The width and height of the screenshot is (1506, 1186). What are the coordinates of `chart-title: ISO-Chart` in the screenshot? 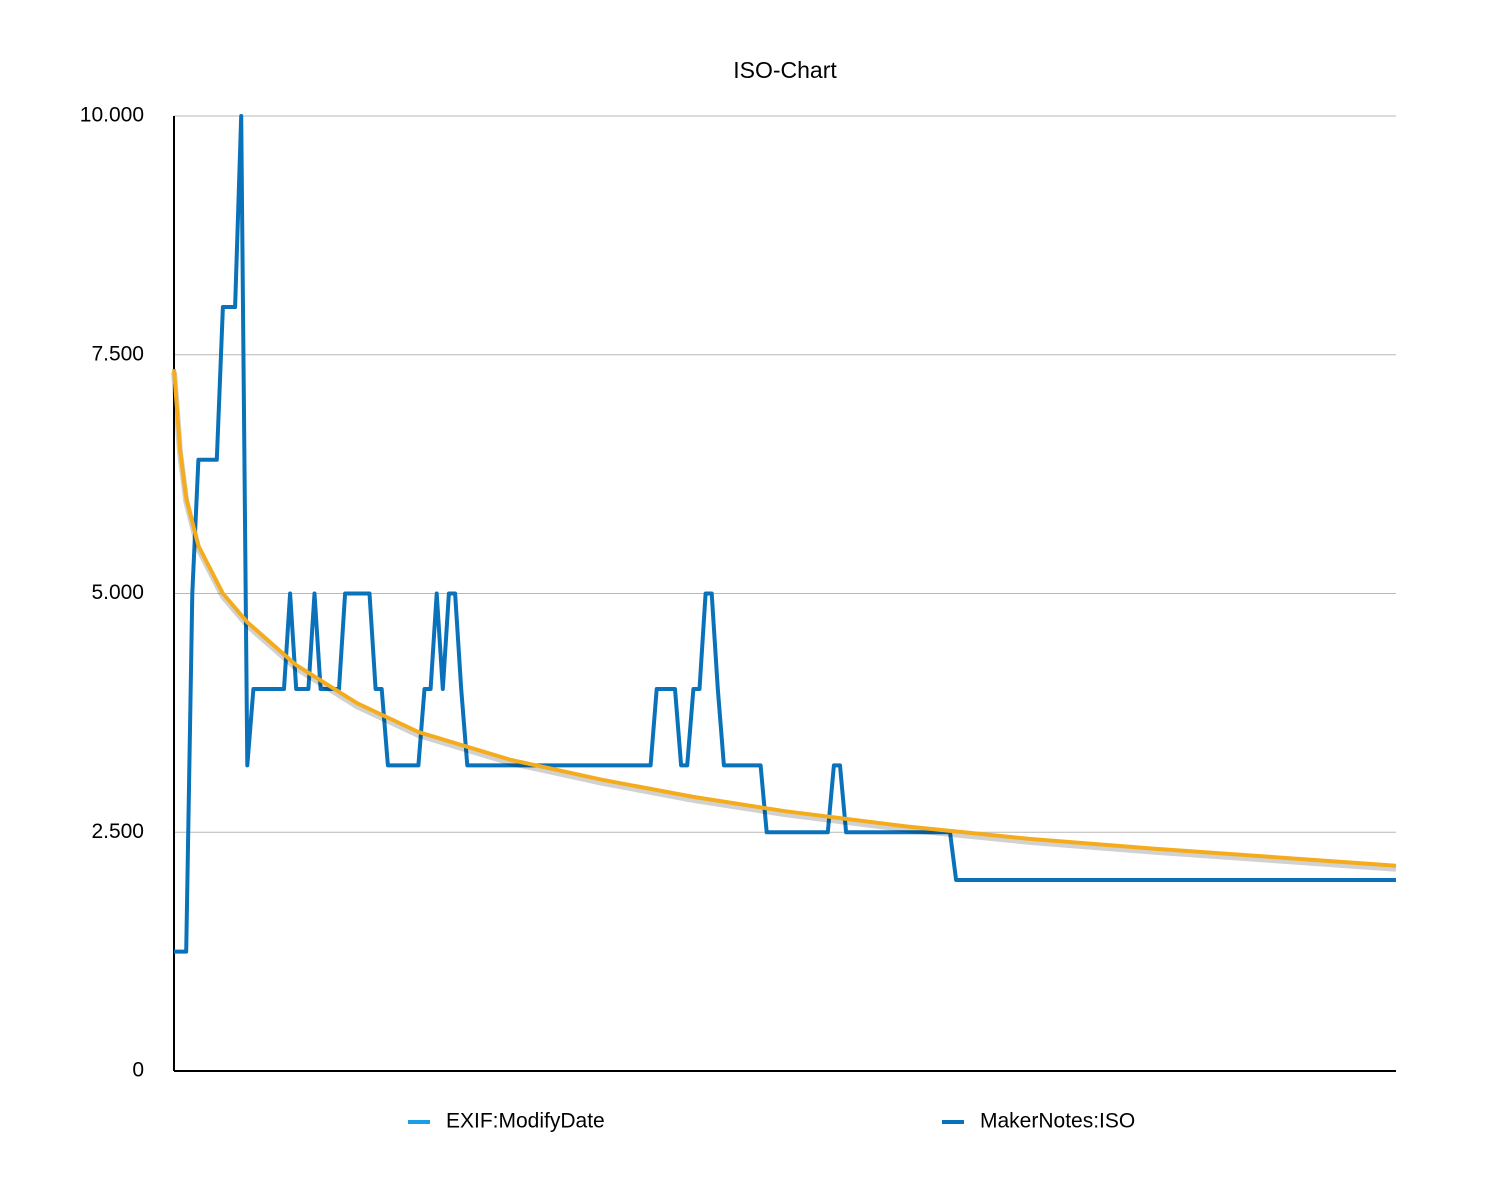 It's located at (785, 70).